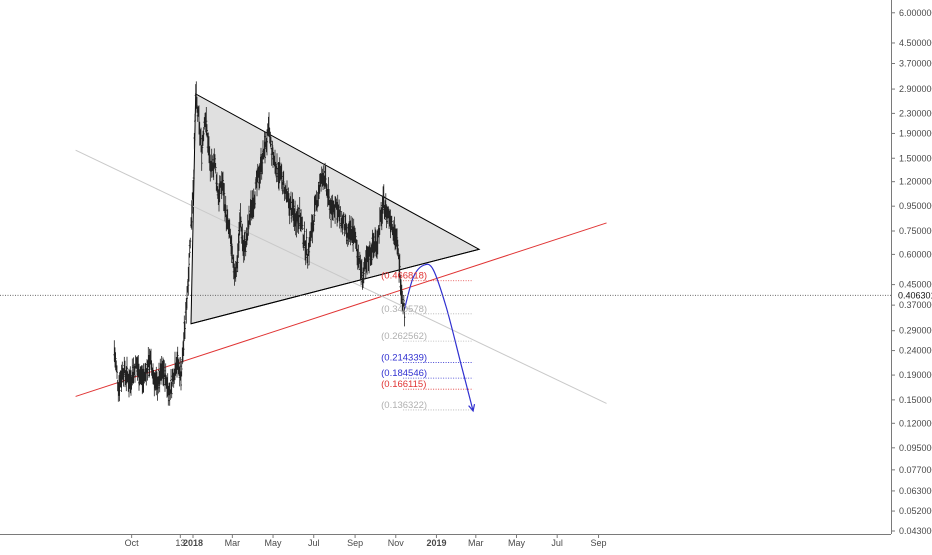 This screenshot has height=555, width=932. Describe the element at coordinates (557, 543) in the screenshot. I see `x-tick-label-12: Jul` at that location.